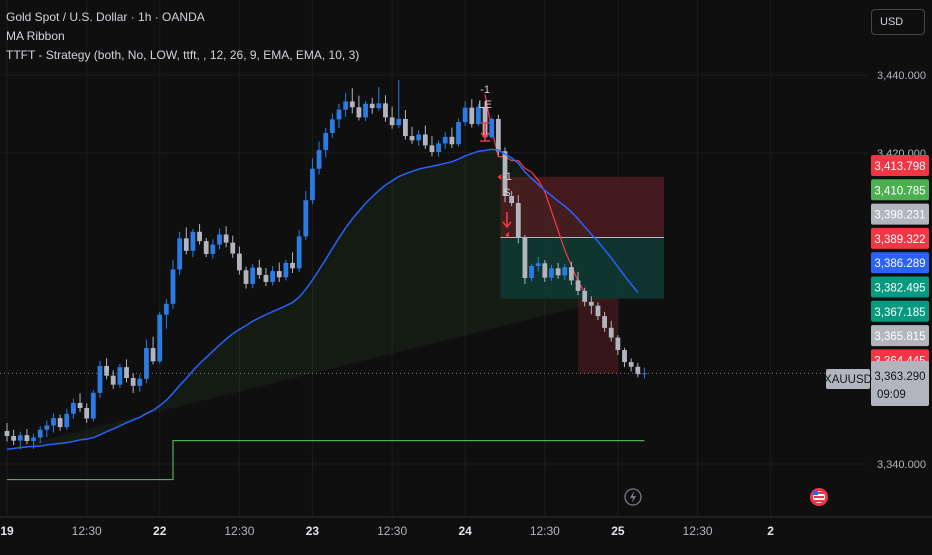 This screenshot has width=932, height=555. I want to click on symbol-title: Gold Spot / U.S. Dollar · 1h · OANDA, so click(105, 17).